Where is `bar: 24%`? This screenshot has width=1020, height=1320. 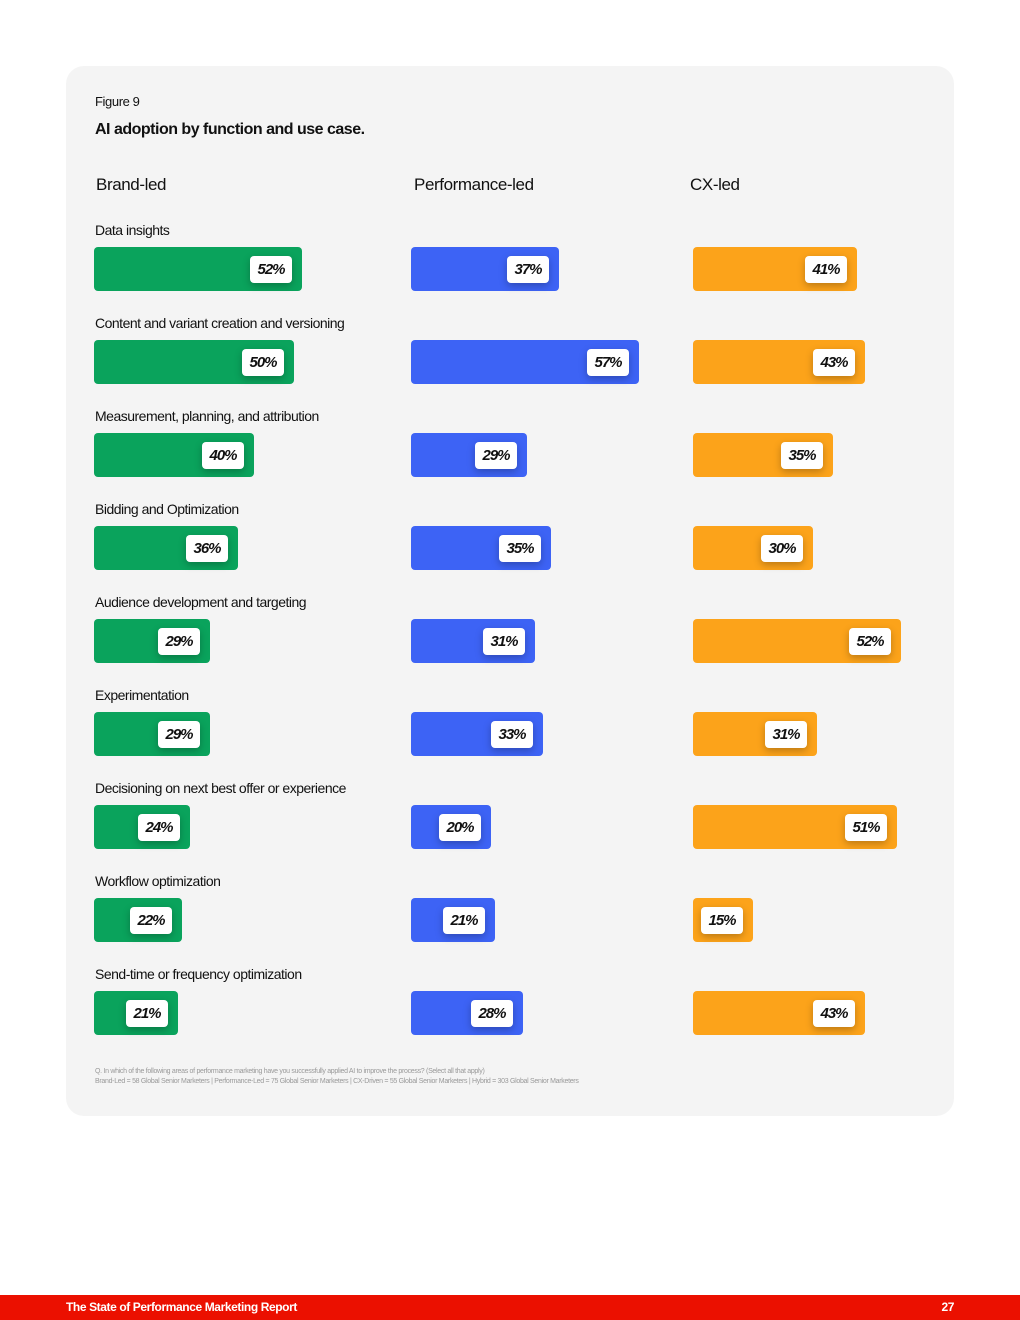
bar: 24% is located at coordinates (142, 827).